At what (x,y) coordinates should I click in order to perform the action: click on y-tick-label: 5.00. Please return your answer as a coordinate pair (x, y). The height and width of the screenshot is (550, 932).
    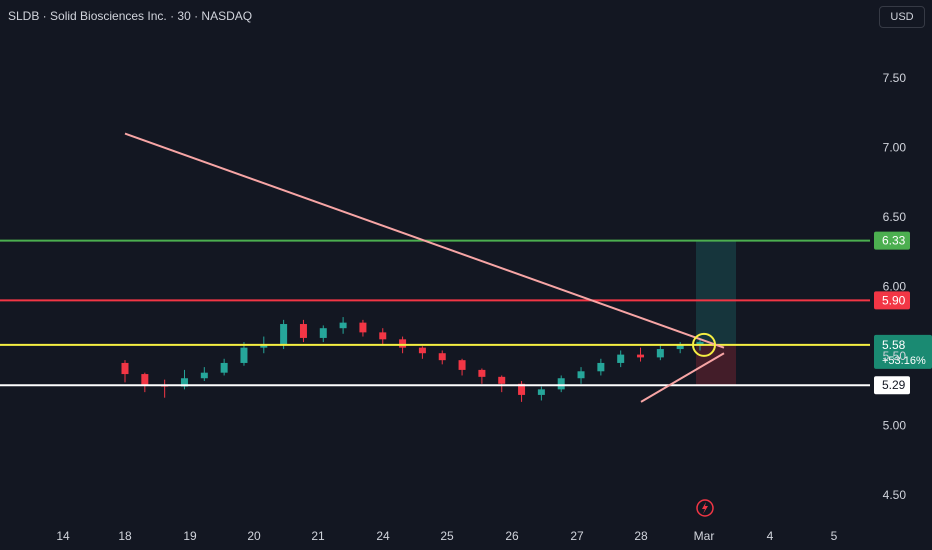
    Looking at the image, I should click on (895, 426).